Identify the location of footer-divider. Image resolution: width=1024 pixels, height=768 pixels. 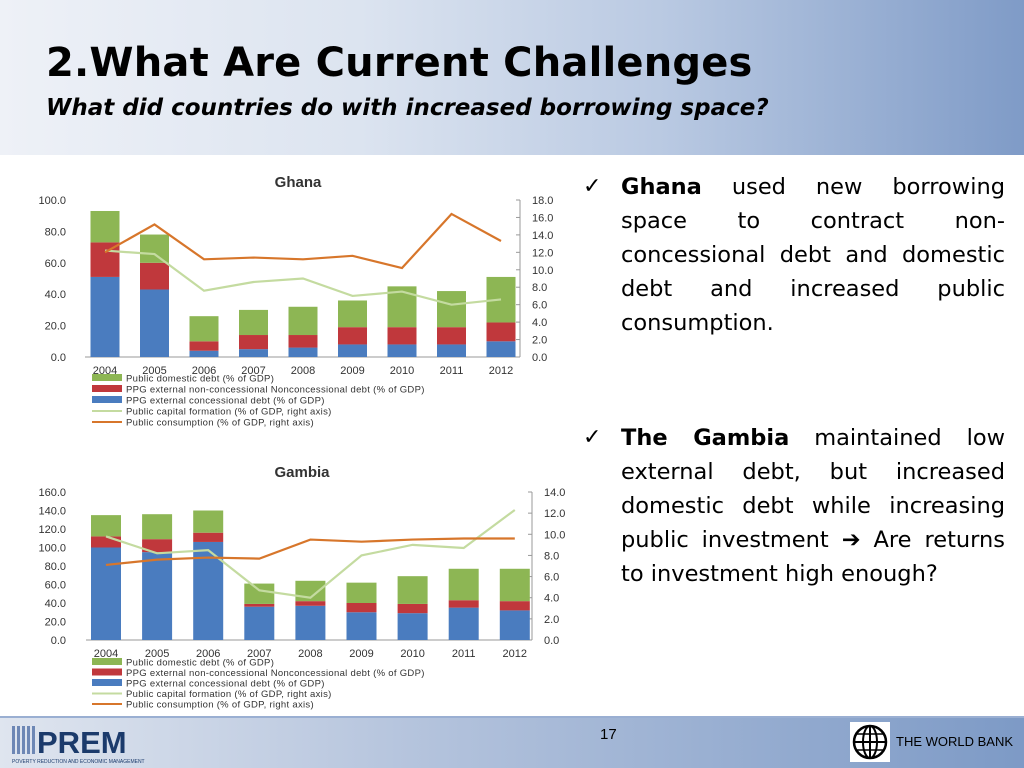
(512, 717).